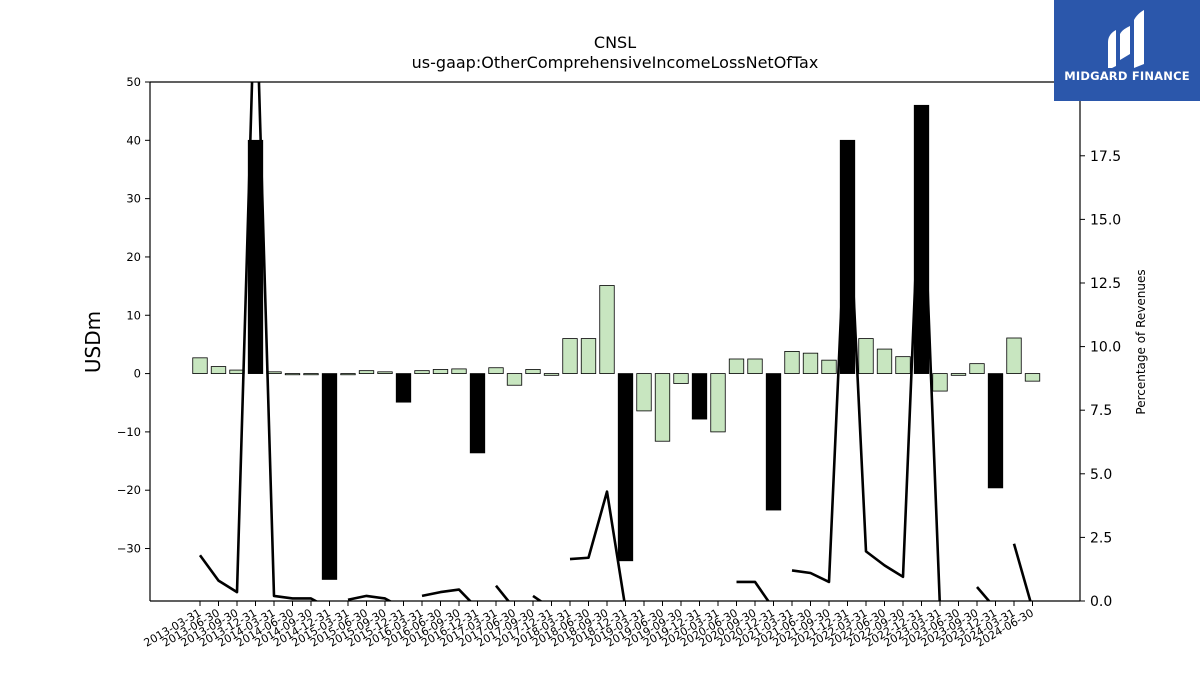  Describe the element at coordinates (133, 199) in the screenshot. I see `y-tick-label: 30` at that location.